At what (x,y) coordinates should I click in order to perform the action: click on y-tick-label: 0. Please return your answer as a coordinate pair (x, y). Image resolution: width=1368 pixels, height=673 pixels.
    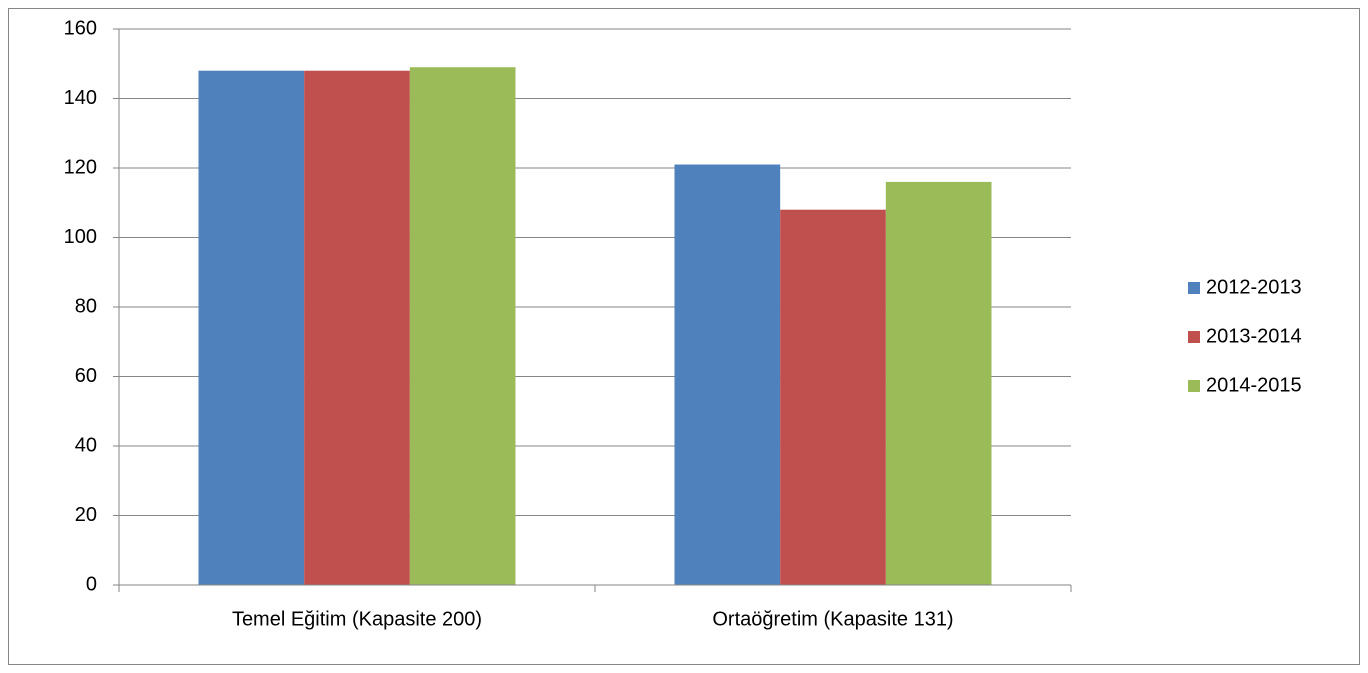
    Looking at the image, I should click on (91, 584).